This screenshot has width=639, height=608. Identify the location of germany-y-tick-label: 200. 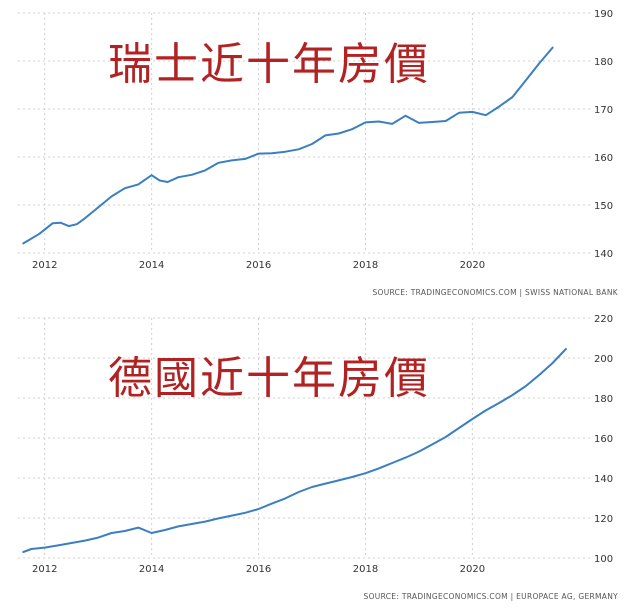
(603, 359).